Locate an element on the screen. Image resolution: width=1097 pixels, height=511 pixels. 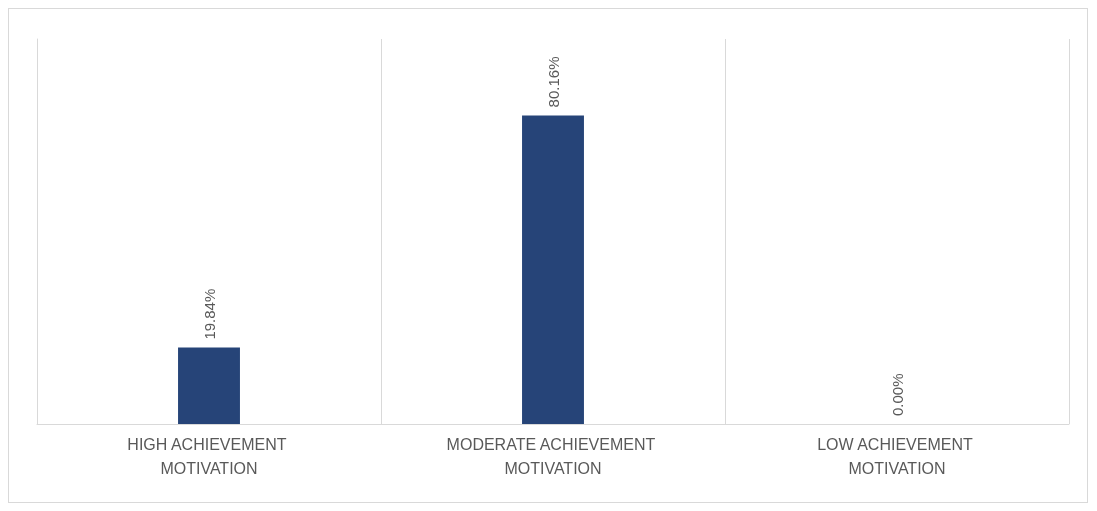
data-label: 19.84% is located at coordinates (209, 314).